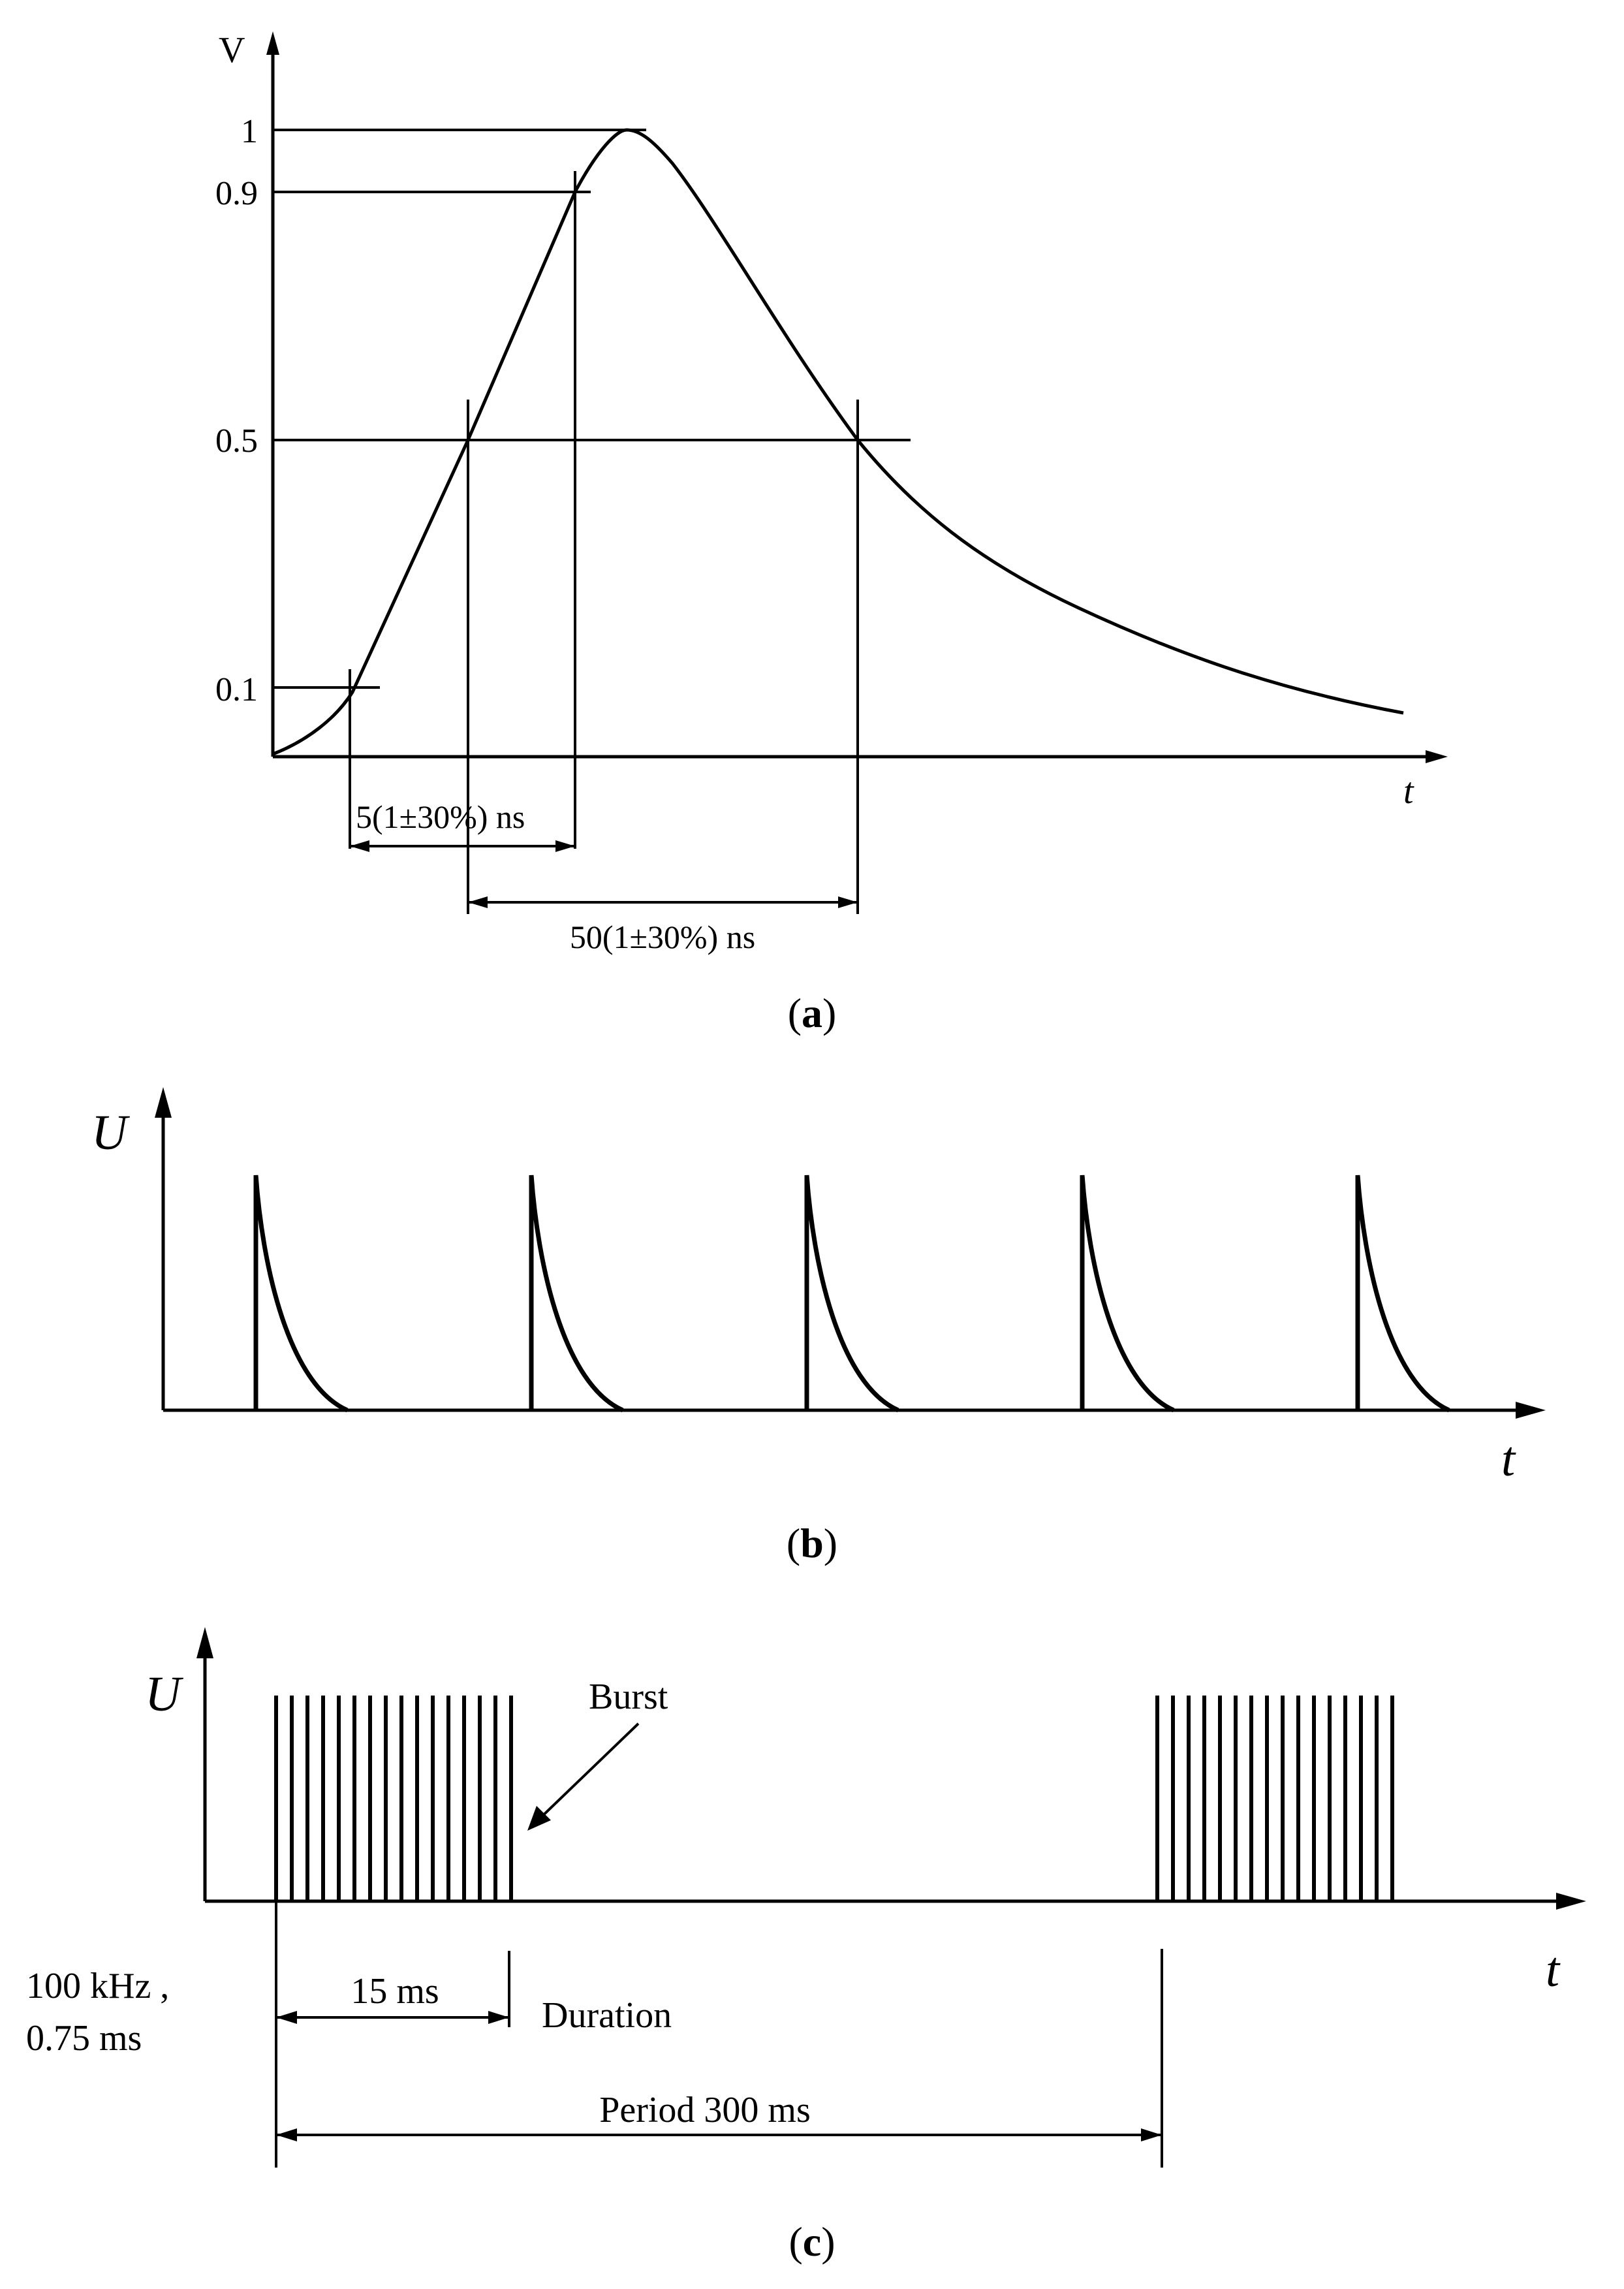  What do you see at coordinates (812, 2241) in the screenshot?
I see `c-caption: (c)` at bounding box center [812, 2241].